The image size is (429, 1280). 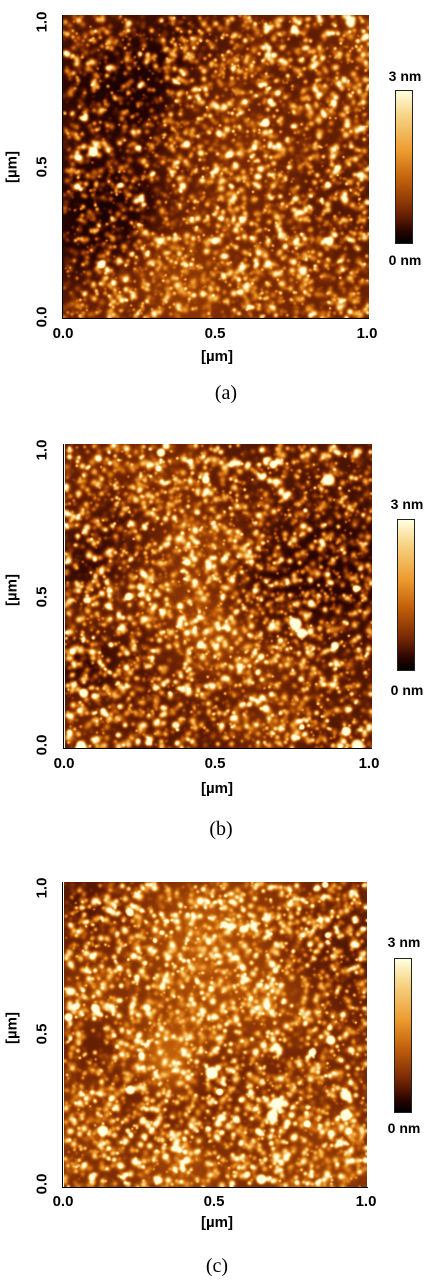 What do you see at coordinates (226, 393) in the screenshot?
I see `figure-caption: (a)` at bounding box center [226, 393].